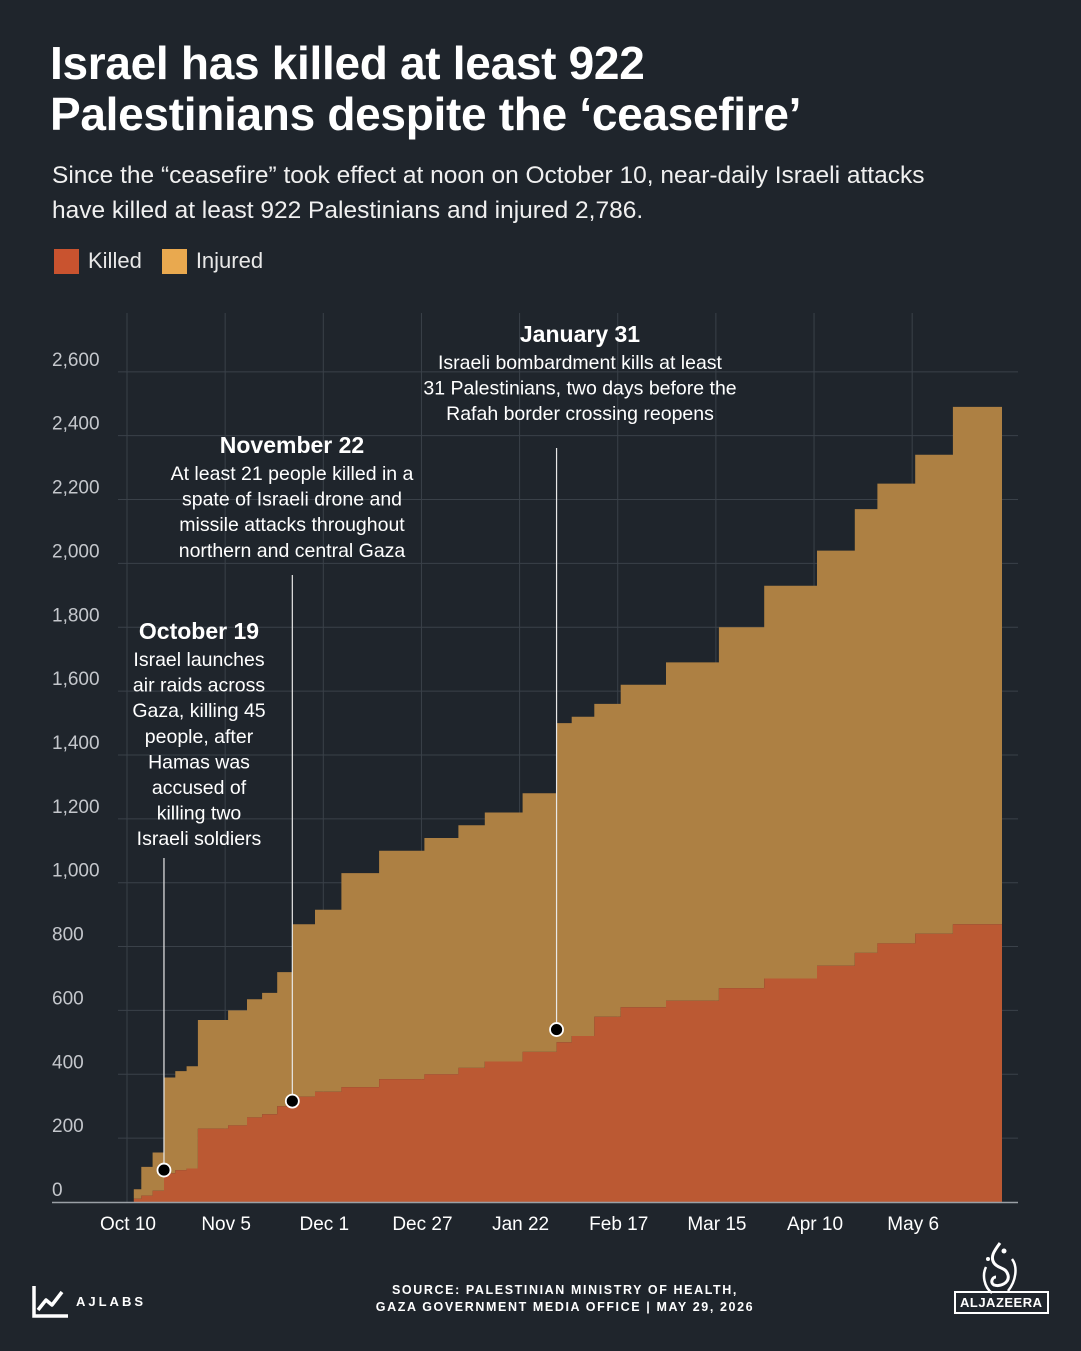 The height and width of the screenshot is (1351, 1081). Describe the element at coordinates (199, 737) in the screenshot. I see `annotation-text-line: people, after` at that location.